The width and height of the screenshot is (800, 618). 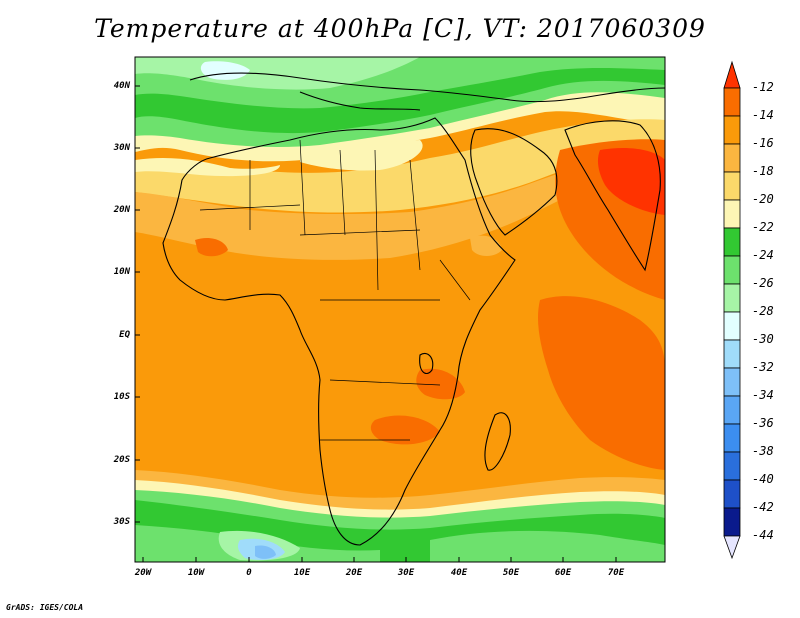 What do you see at coordinates (763, 367) in the screenshot?
I see `colorbar-level-label: -32` at bounding box center [763, 367].